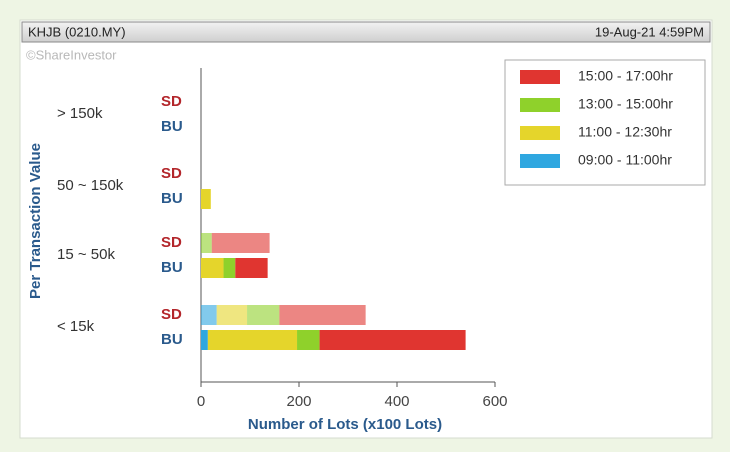 This screenshot has width=730, height=452. What do you see at coordinates (86, 254) in the screenshot?
I see `category-label: 15 ~ 50k` at bounding box center [86, 254].